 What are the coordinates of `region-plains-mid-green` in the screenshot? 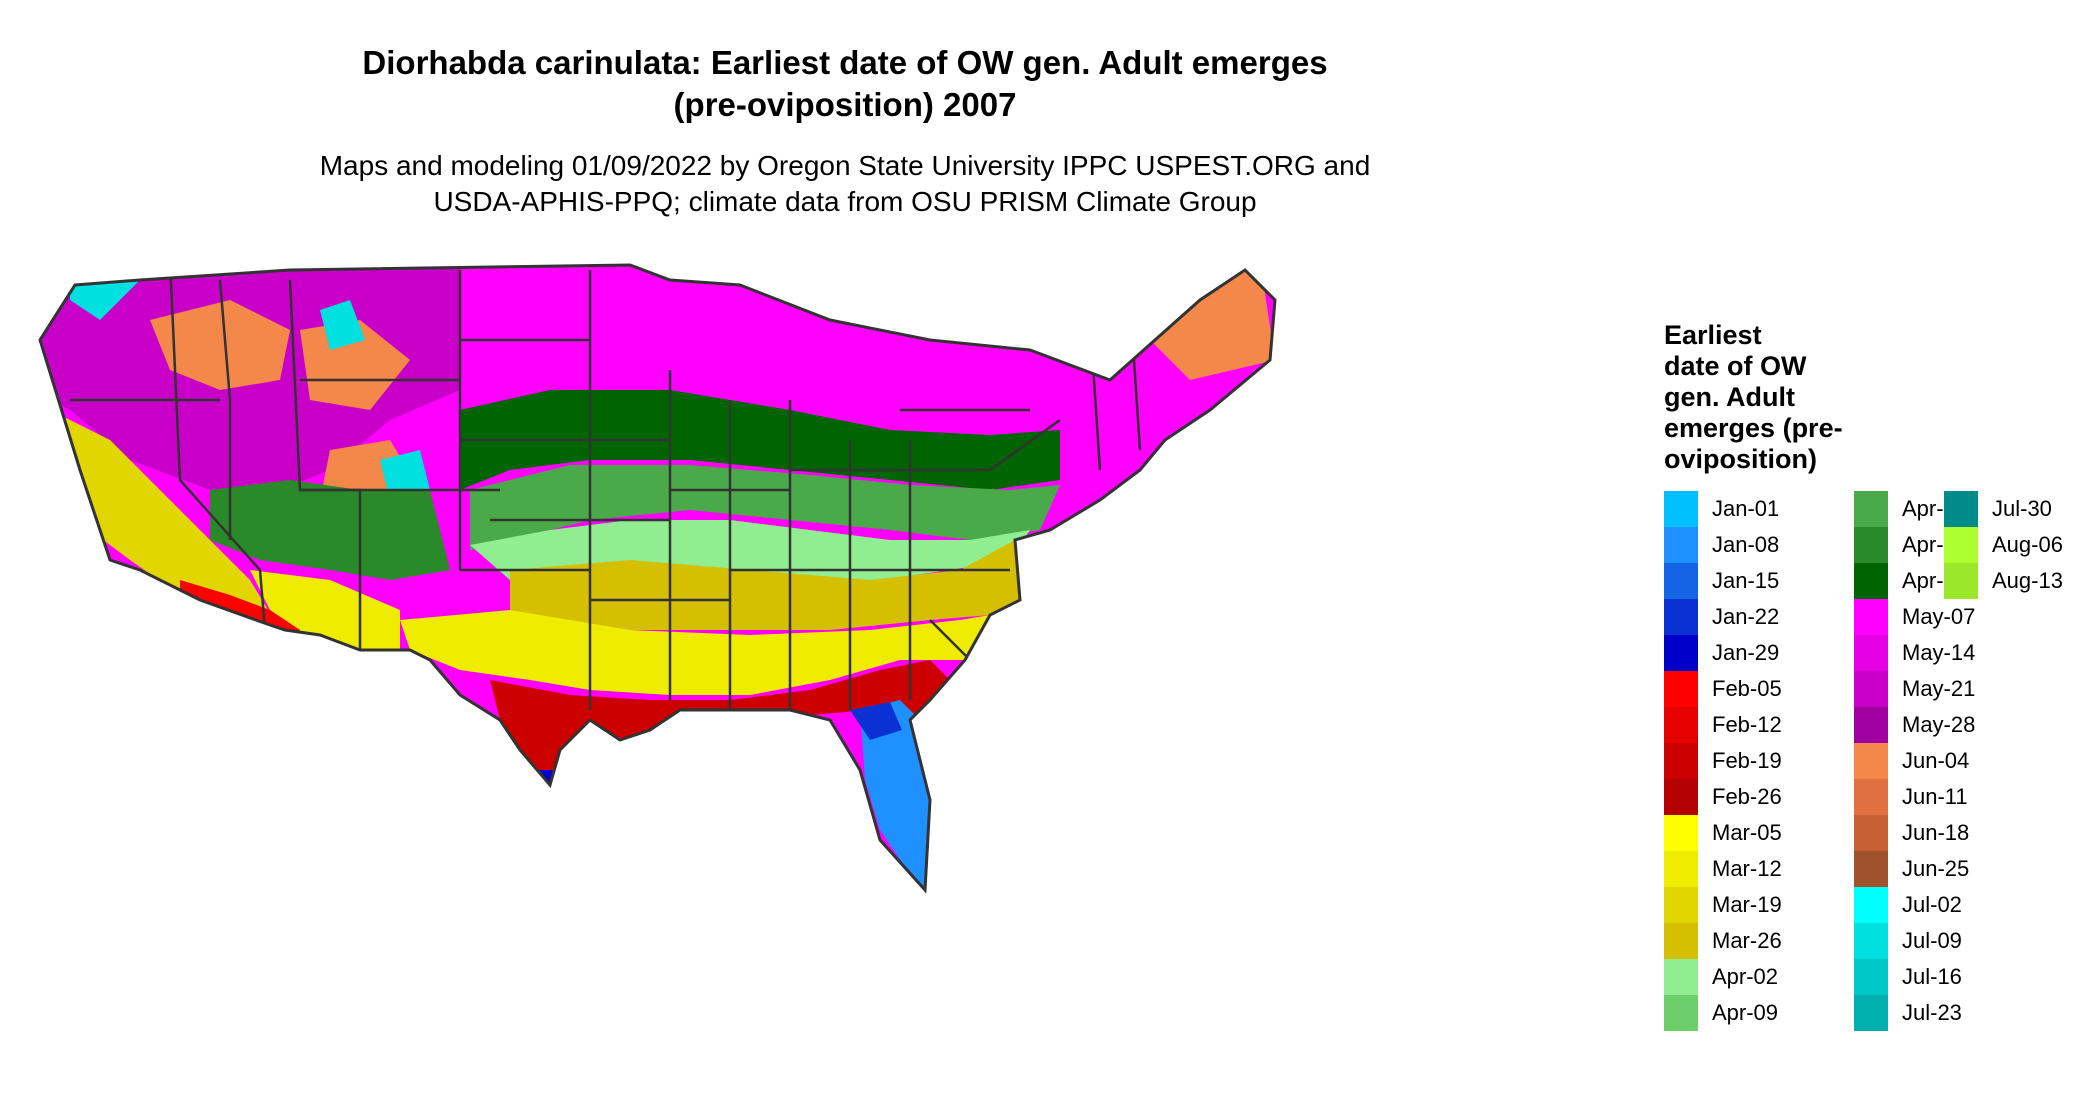 It's located at (765, 507).